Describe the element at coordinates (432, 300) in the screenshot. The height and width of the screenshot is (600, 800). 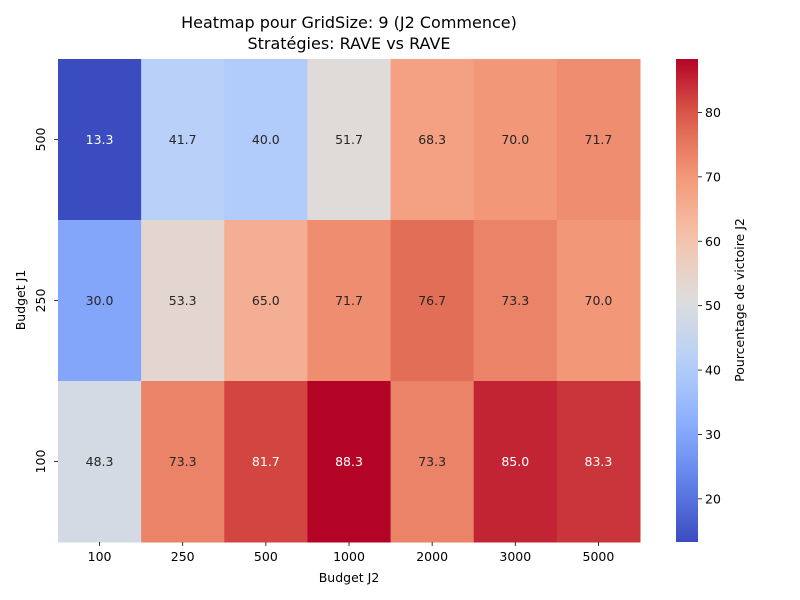
I see `heatmap-cell-label: 76.7` at that location.